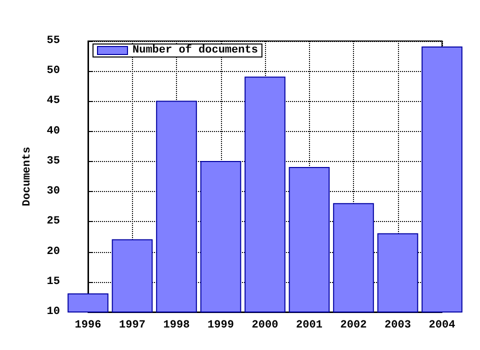 The width and height of the screenshot is (480, 350). What do you see at coordinates (53, 71) in the screenshot?
I see `y-tick-label: 50` at bounding box center [53, 71].